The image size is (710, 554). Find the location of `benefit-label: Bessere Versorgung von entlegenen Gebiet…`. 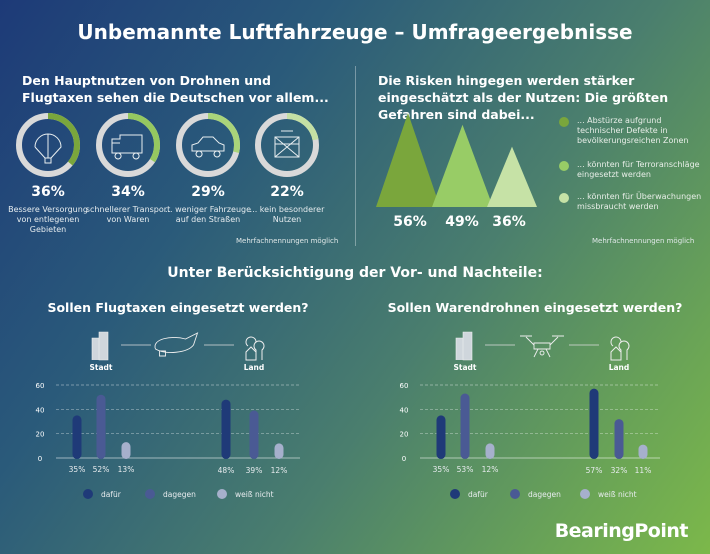

benefit-label: Bessere Versorgung von entlegenen Gebiet… is located at coordinates (48, 219).